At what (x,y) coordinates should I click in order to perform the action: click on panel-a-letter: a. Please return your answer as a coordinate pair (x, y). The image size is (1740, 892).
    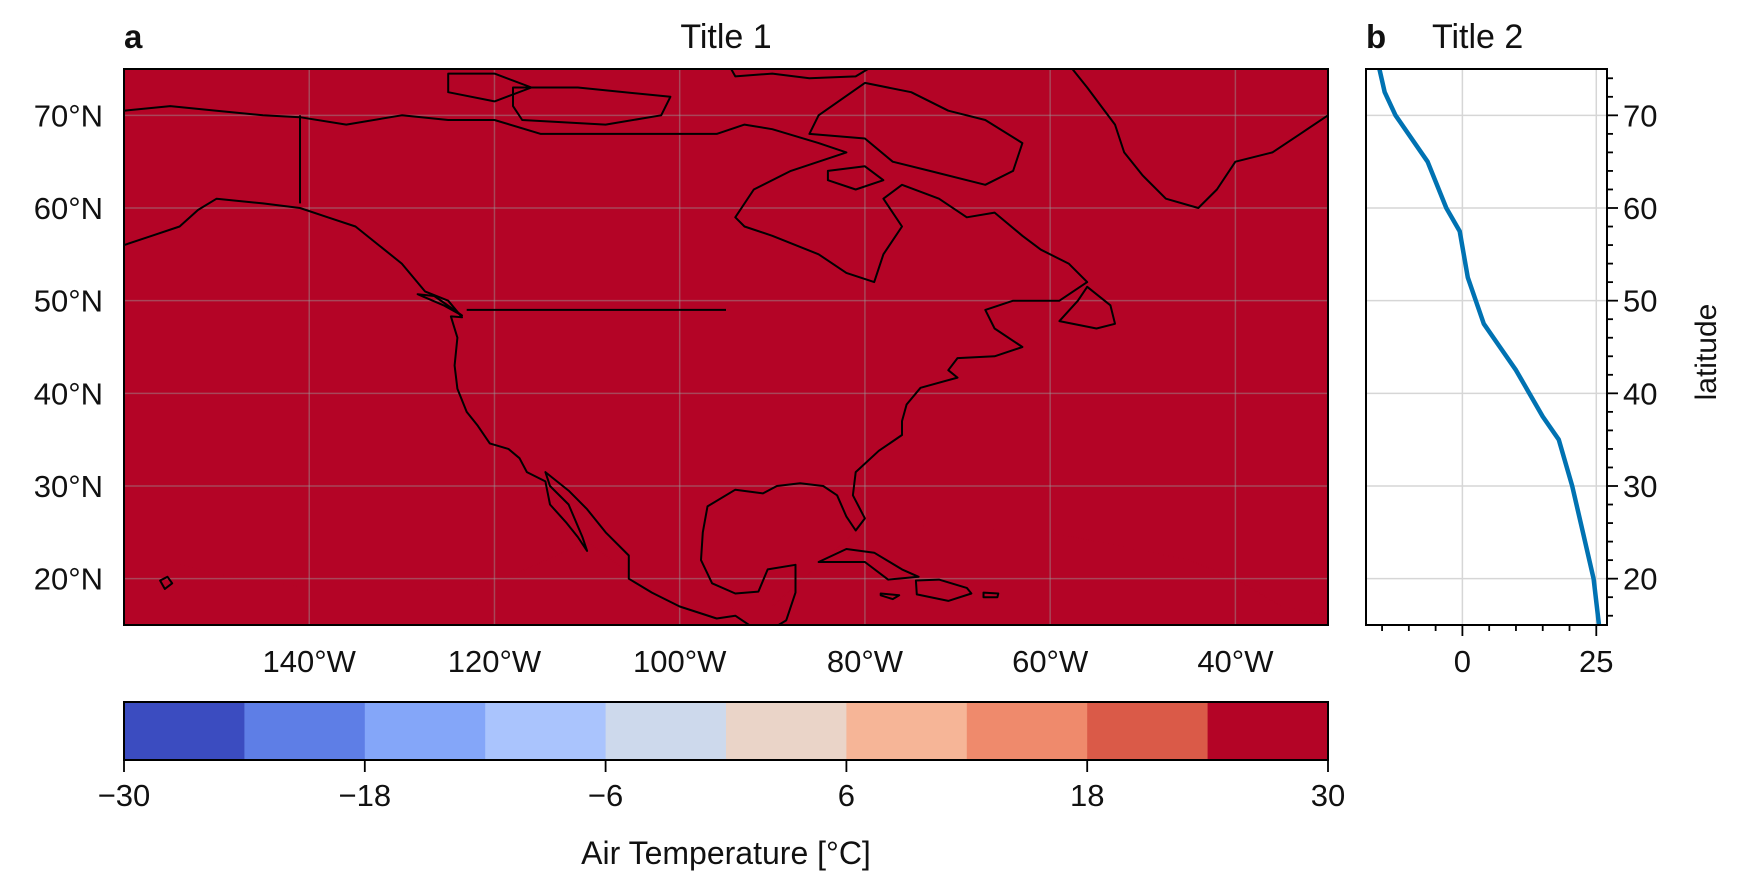
    Looking at the image, I should click on (133, 36).